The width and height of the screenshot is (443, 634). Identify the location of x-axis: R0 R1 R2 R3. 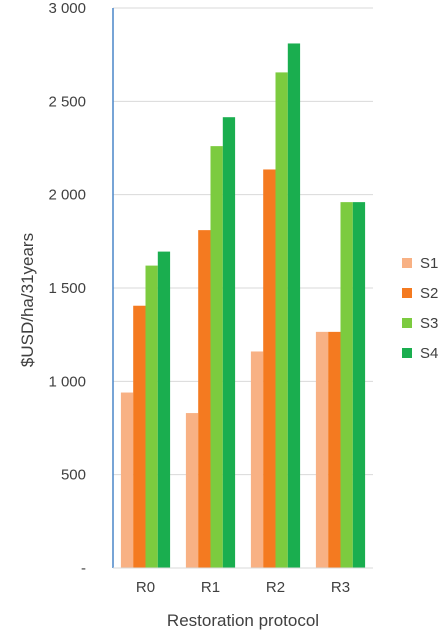
(243, 581).